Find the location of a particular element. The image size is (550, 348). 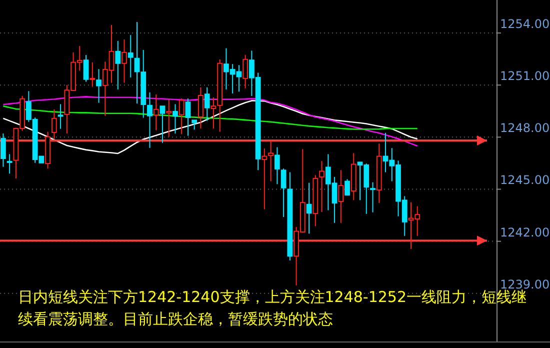

annotation: 日内短线关注下方1242-1240支撑，上方关注1248-1252一线阻力，短线继续看震荡调整。目前止跌企稳，暂缓跌势的状态 is located at coordinates (272, 309).